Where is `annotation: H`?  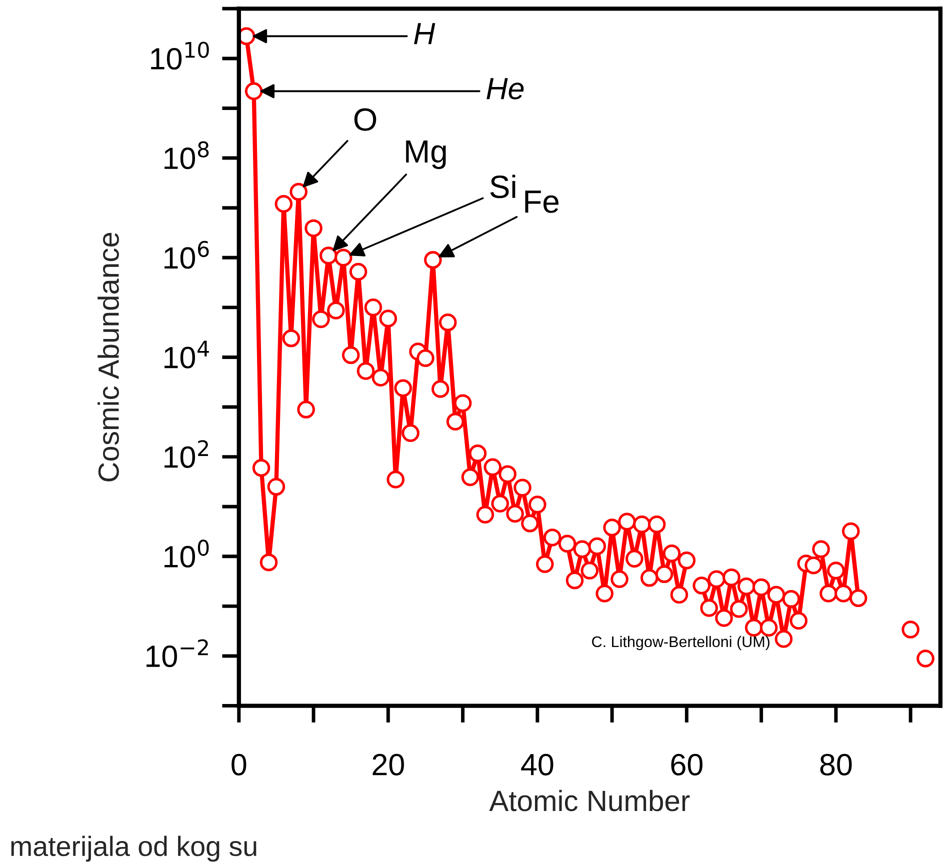 annotation: H is located at coordinates (425, 33).